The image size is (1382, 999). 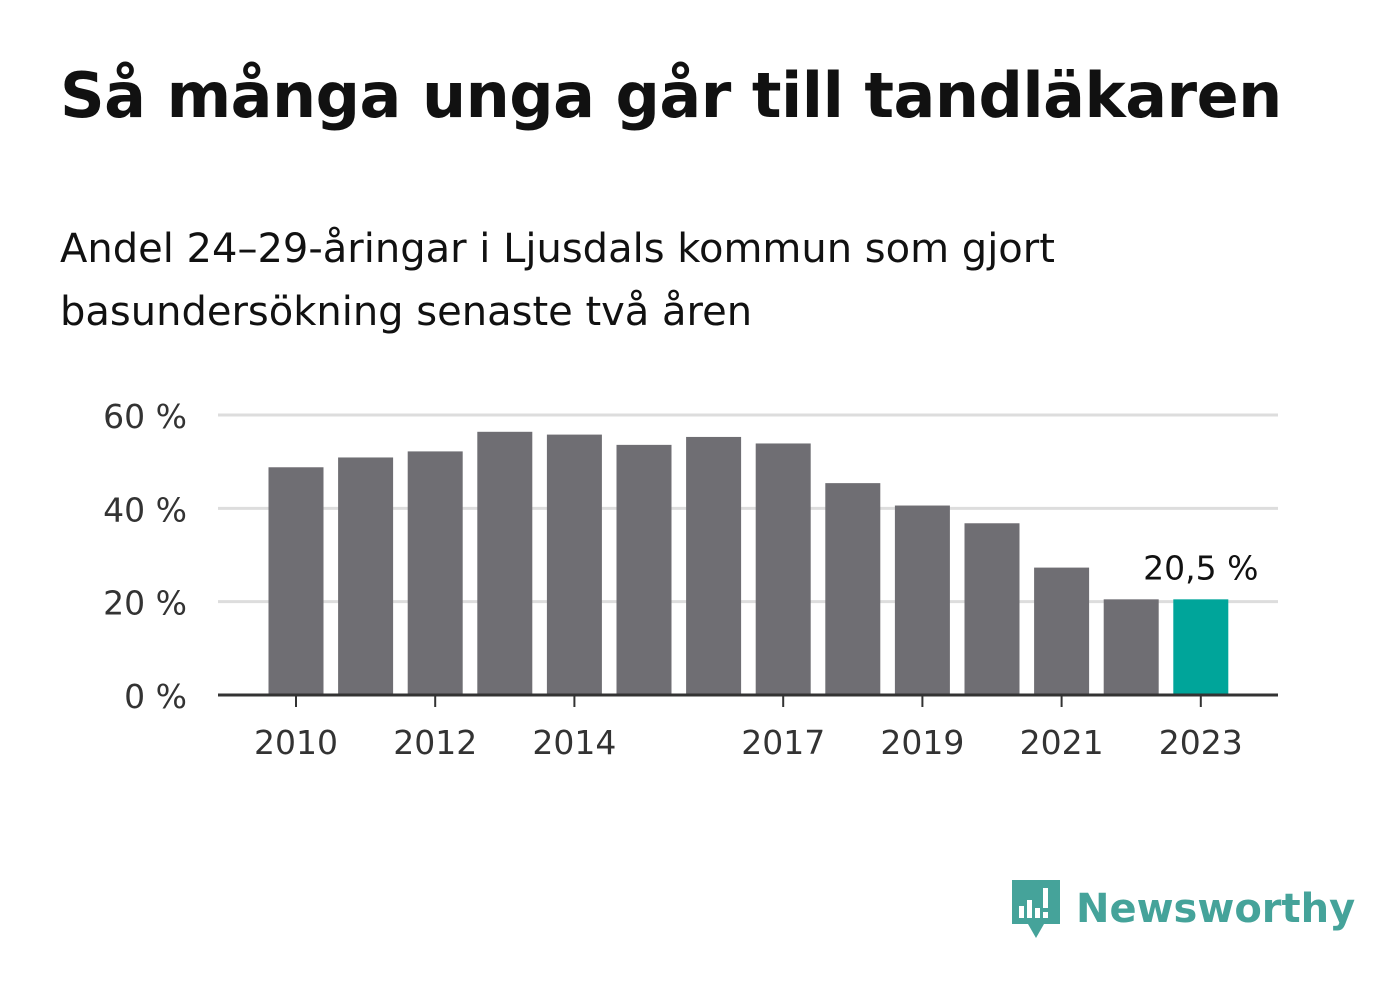 What do you see at coordinates (145, 416) in the screenshot?
I see `y-tick-label: 60 %` at bounding box center [145, 416].